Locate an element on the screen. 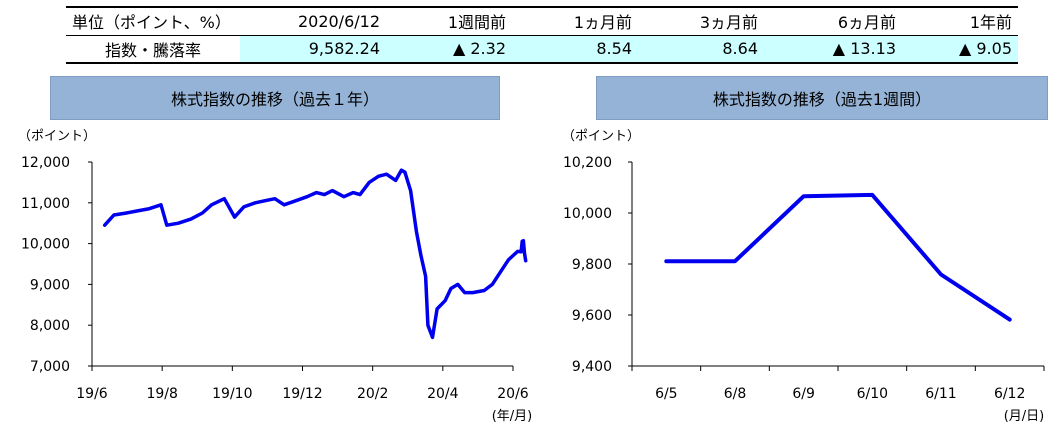 This screenshot has width=1060, height=428. 1week-header: 1週間前 is located at coordinates (449, 21).